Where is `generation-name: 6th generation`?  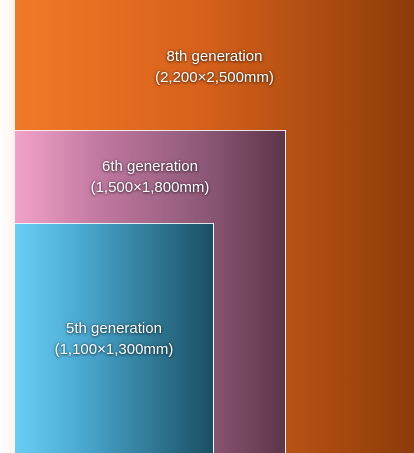
generation-name: 6th generation is located at coordinates (150, 166).